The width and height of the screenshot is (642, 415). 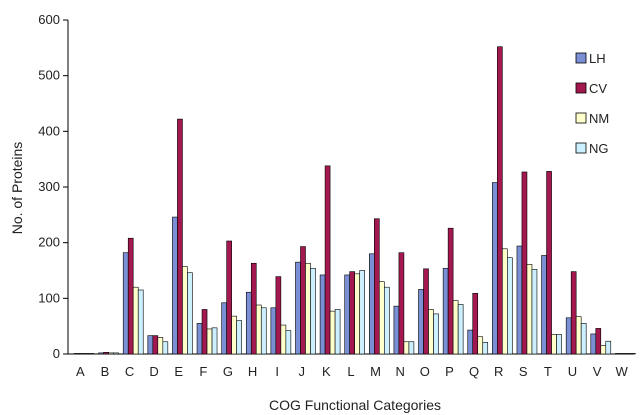 I want to click on bar-NG-B, so click(x=116, y=353).